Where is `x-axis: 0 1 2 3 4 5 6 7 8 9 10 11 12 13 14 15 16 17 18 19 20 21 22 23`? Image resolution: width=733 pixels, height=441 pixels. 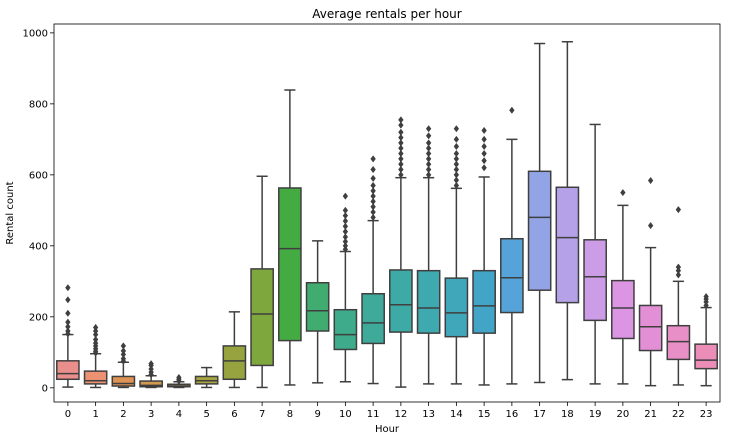
x-axis: 0 1 2 3 4 5 6 7 8 9 10 11 12 13 14 15 16 17 18 19 20 21 22 23 is located at coordinates (388, 411).